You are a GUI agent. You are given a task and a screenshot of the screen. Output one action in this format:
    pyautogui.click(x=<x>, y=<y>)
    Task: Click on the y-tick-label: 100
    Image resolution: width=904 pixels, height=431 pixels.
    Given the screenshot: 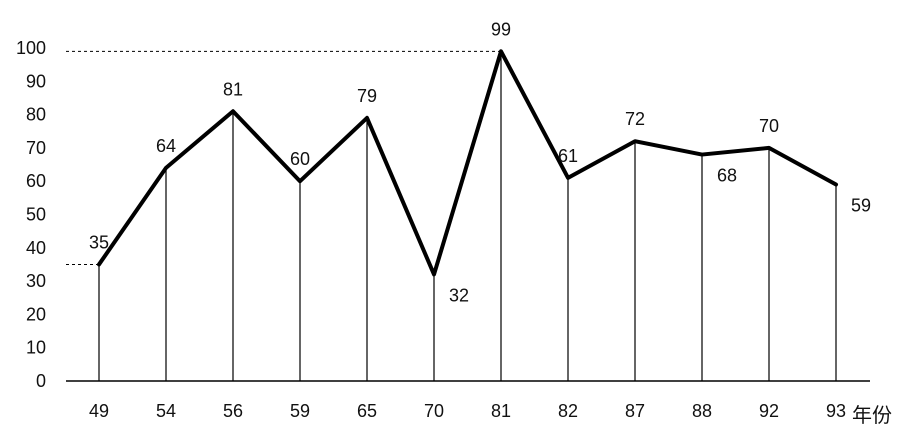 What is the action you would take?
    pyautogui.click(x=31, y=48)
    